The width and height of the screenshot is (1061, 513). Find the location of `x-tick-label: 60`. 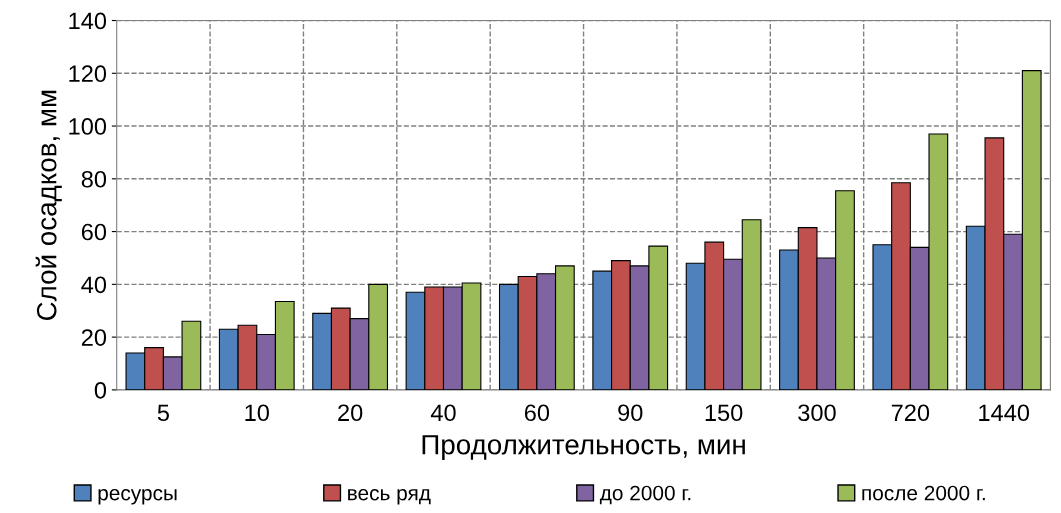

x-tick-label: 60 is located at coordinates (537, 413).